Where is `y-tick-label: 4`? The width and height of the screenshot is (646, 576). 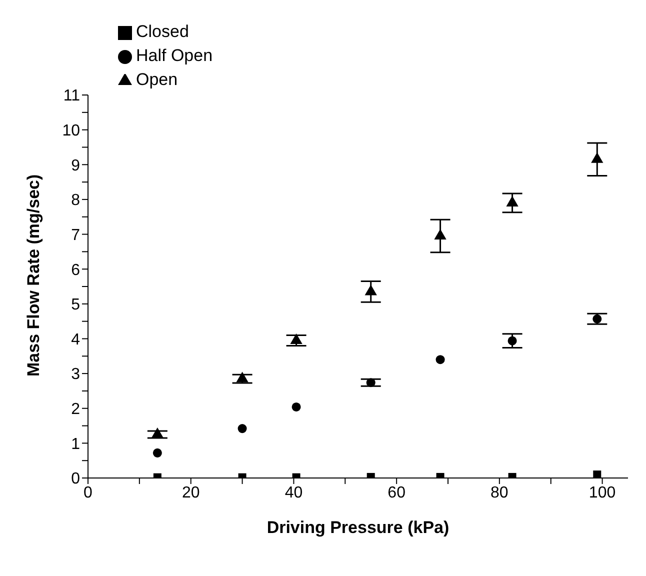
y-tick-label: 4 is located at coordinates (75, 339).